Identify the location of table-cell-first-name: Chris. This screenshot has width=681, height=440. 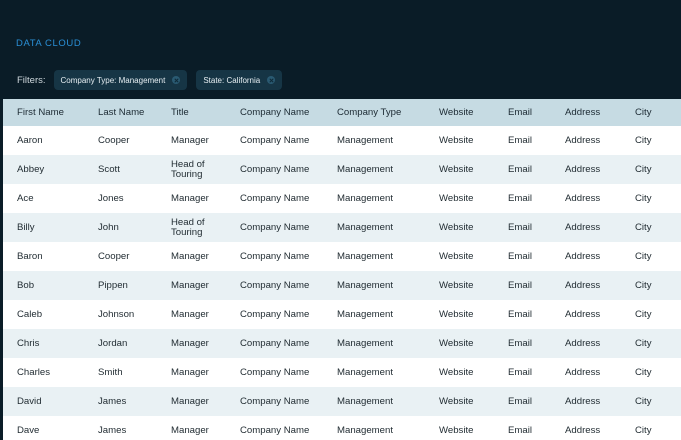
(28, 343).